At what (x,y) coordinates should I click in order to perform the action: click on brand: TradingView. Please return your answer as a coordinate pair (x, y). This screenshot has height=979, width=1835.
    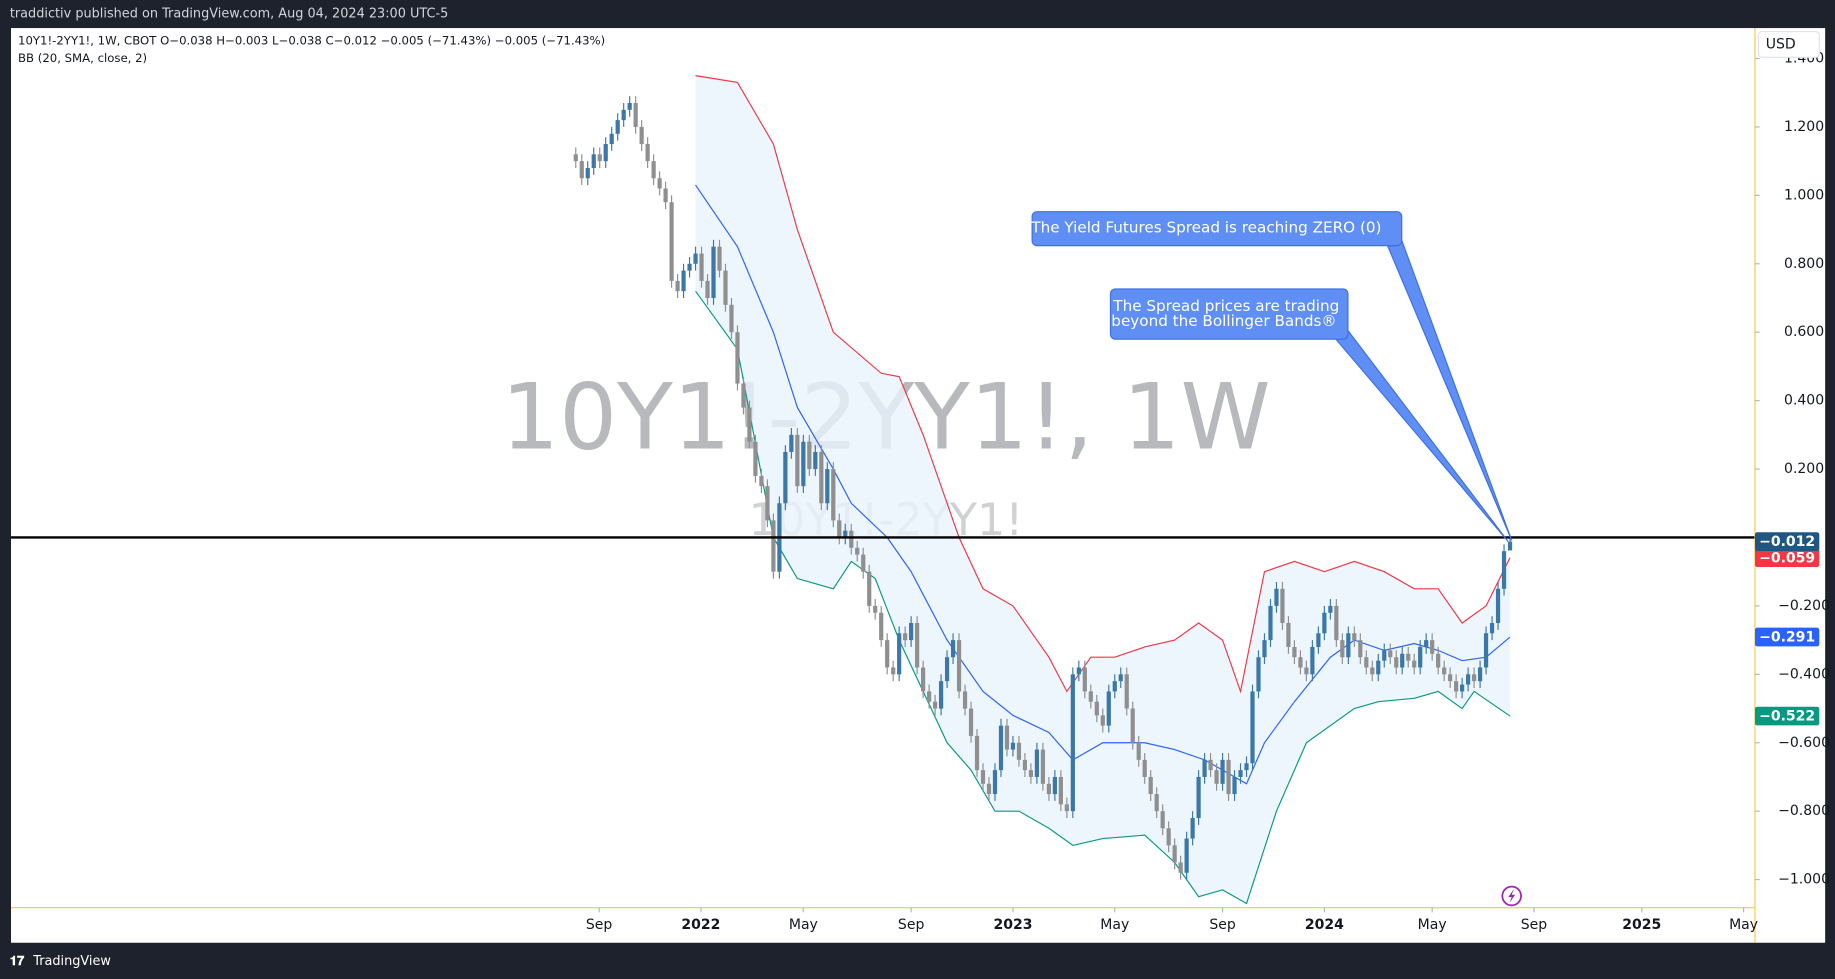
    Looking at the image, I should click on (71, 961).